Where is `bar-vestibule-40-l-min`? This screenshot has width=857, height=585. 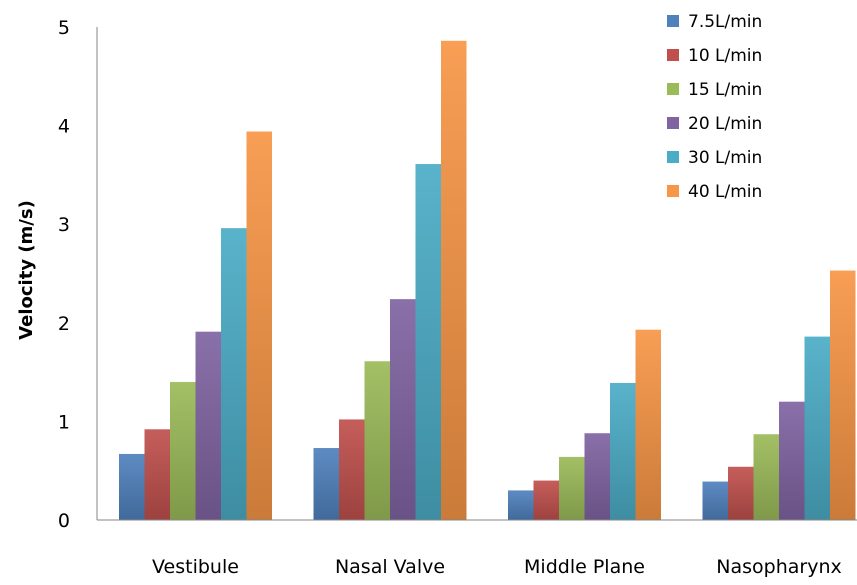 bar-vestibule-40-l-min is located at coordinates (259, 326).